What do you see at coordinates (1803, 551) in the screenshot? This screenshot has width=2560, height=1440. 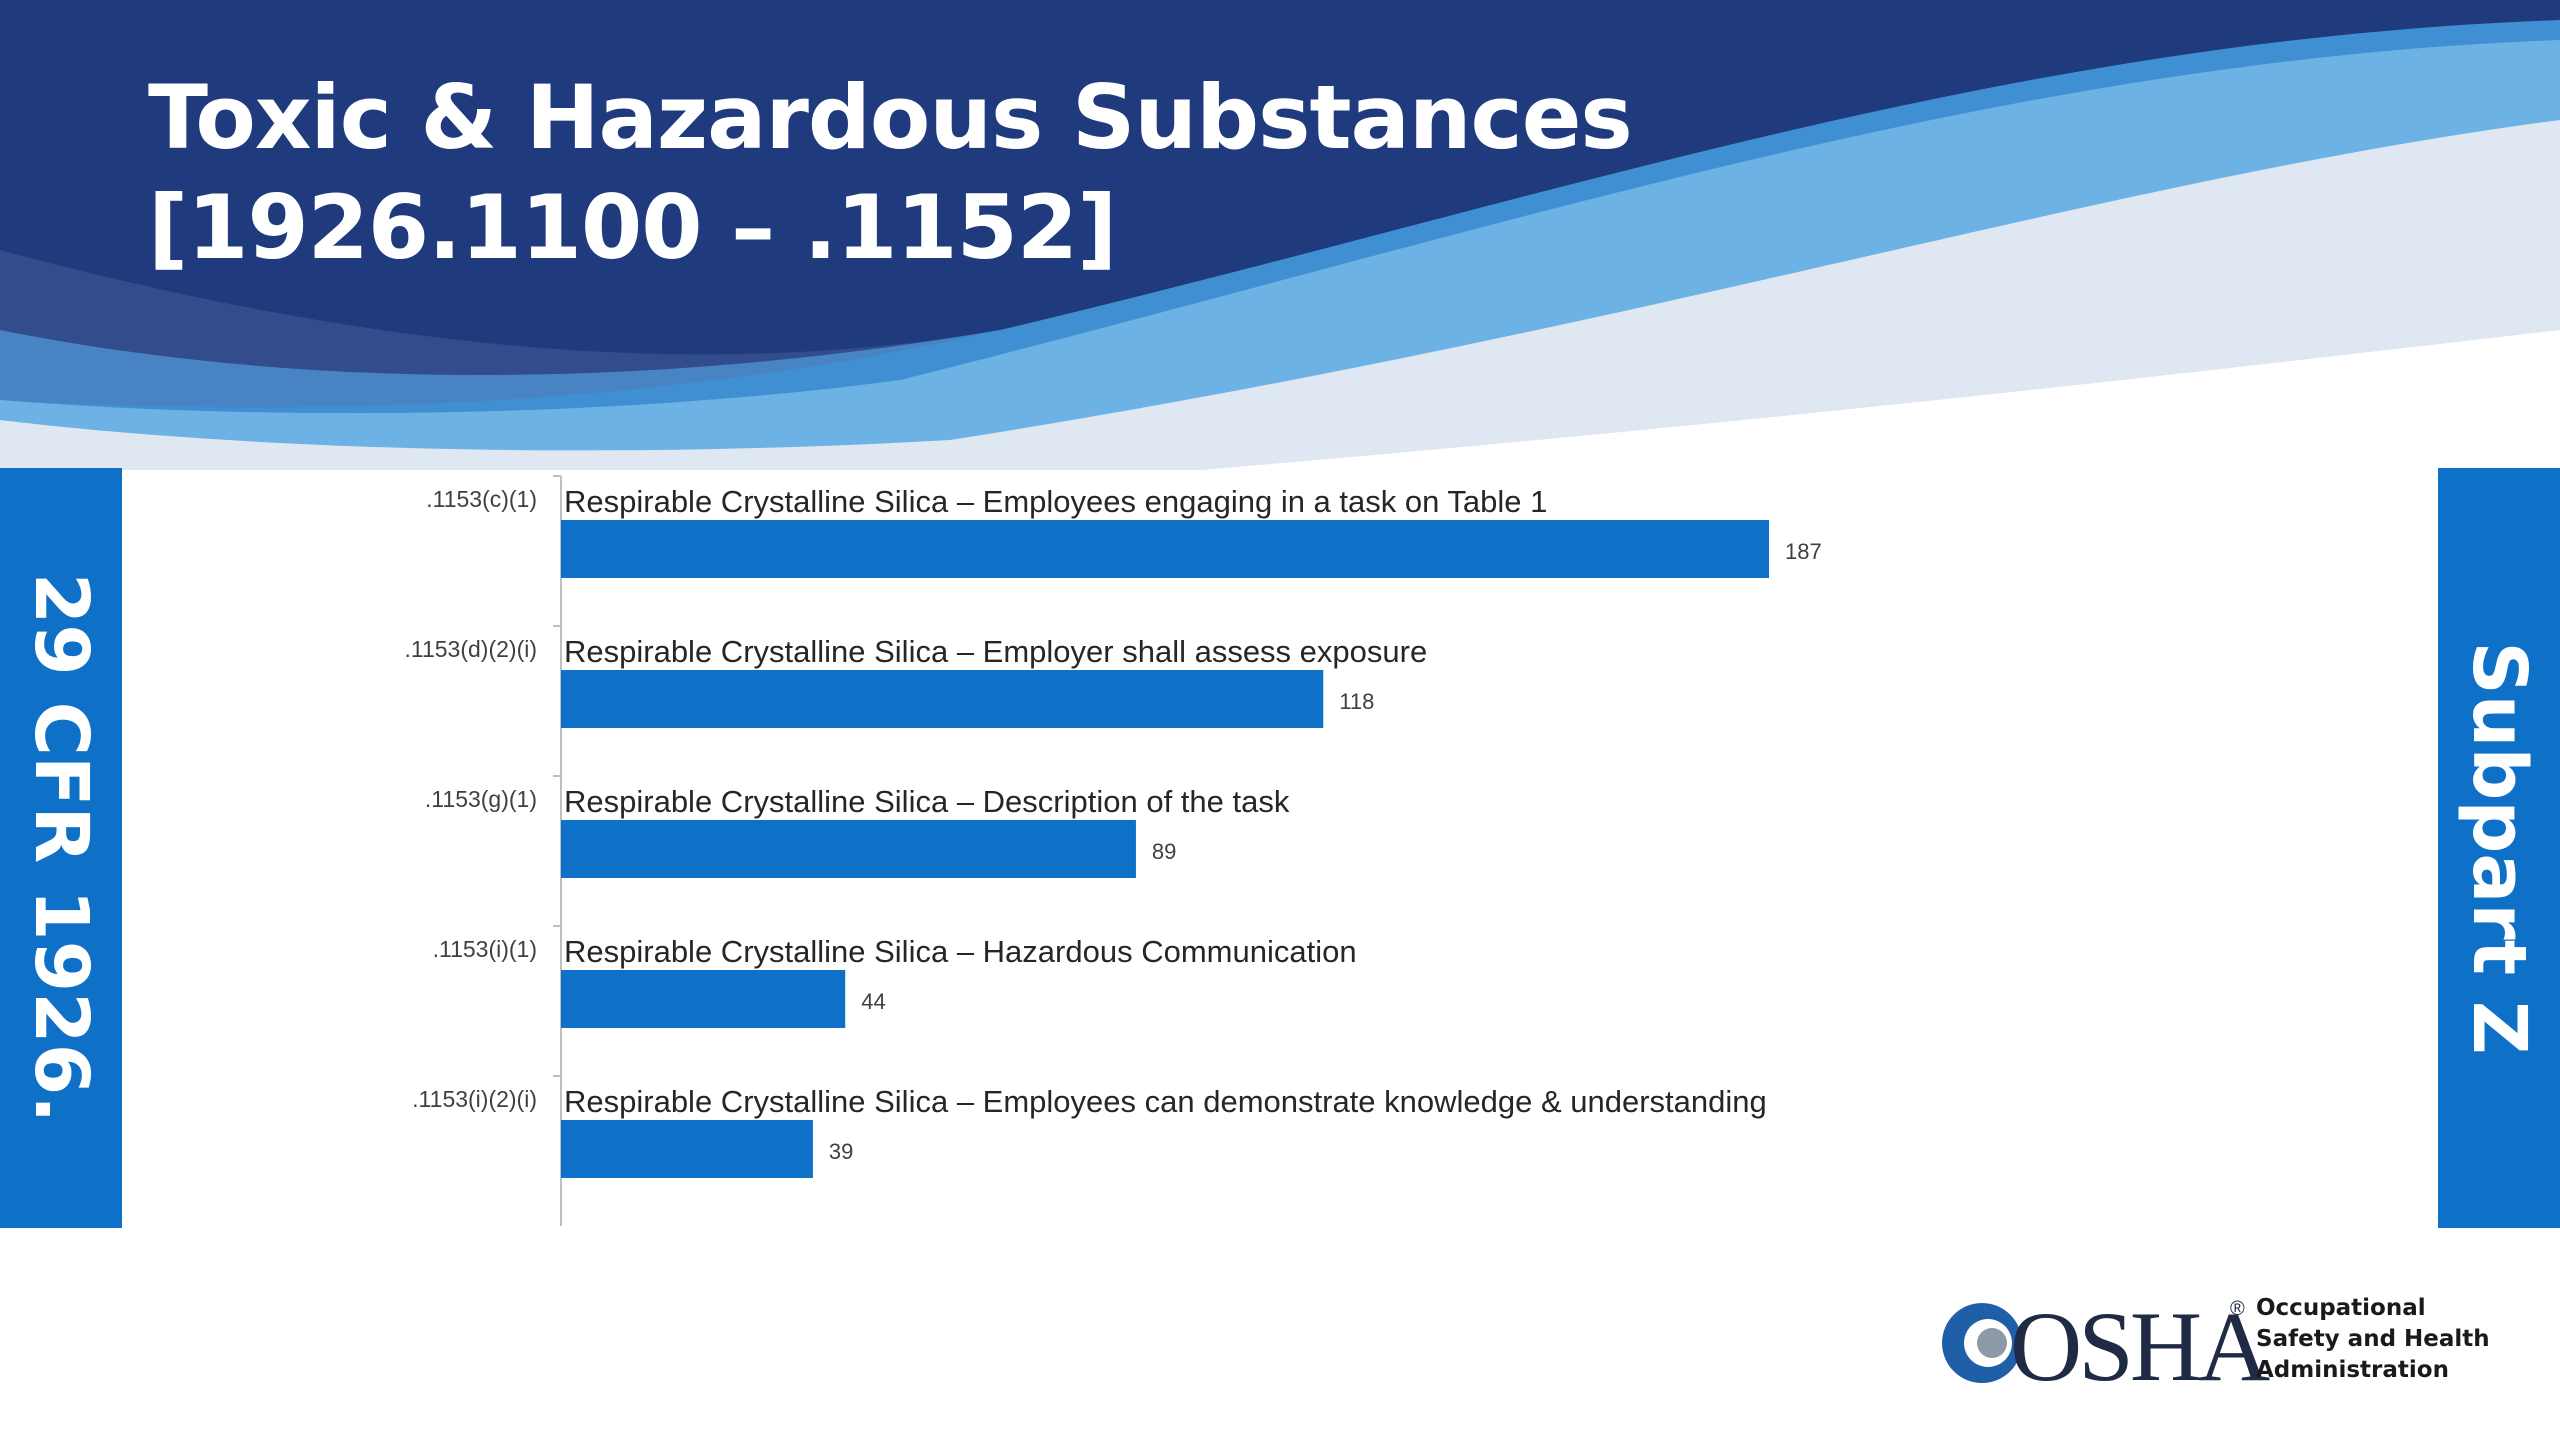 I see `bar-value-label: 187` at bounding box center [1803, 551].